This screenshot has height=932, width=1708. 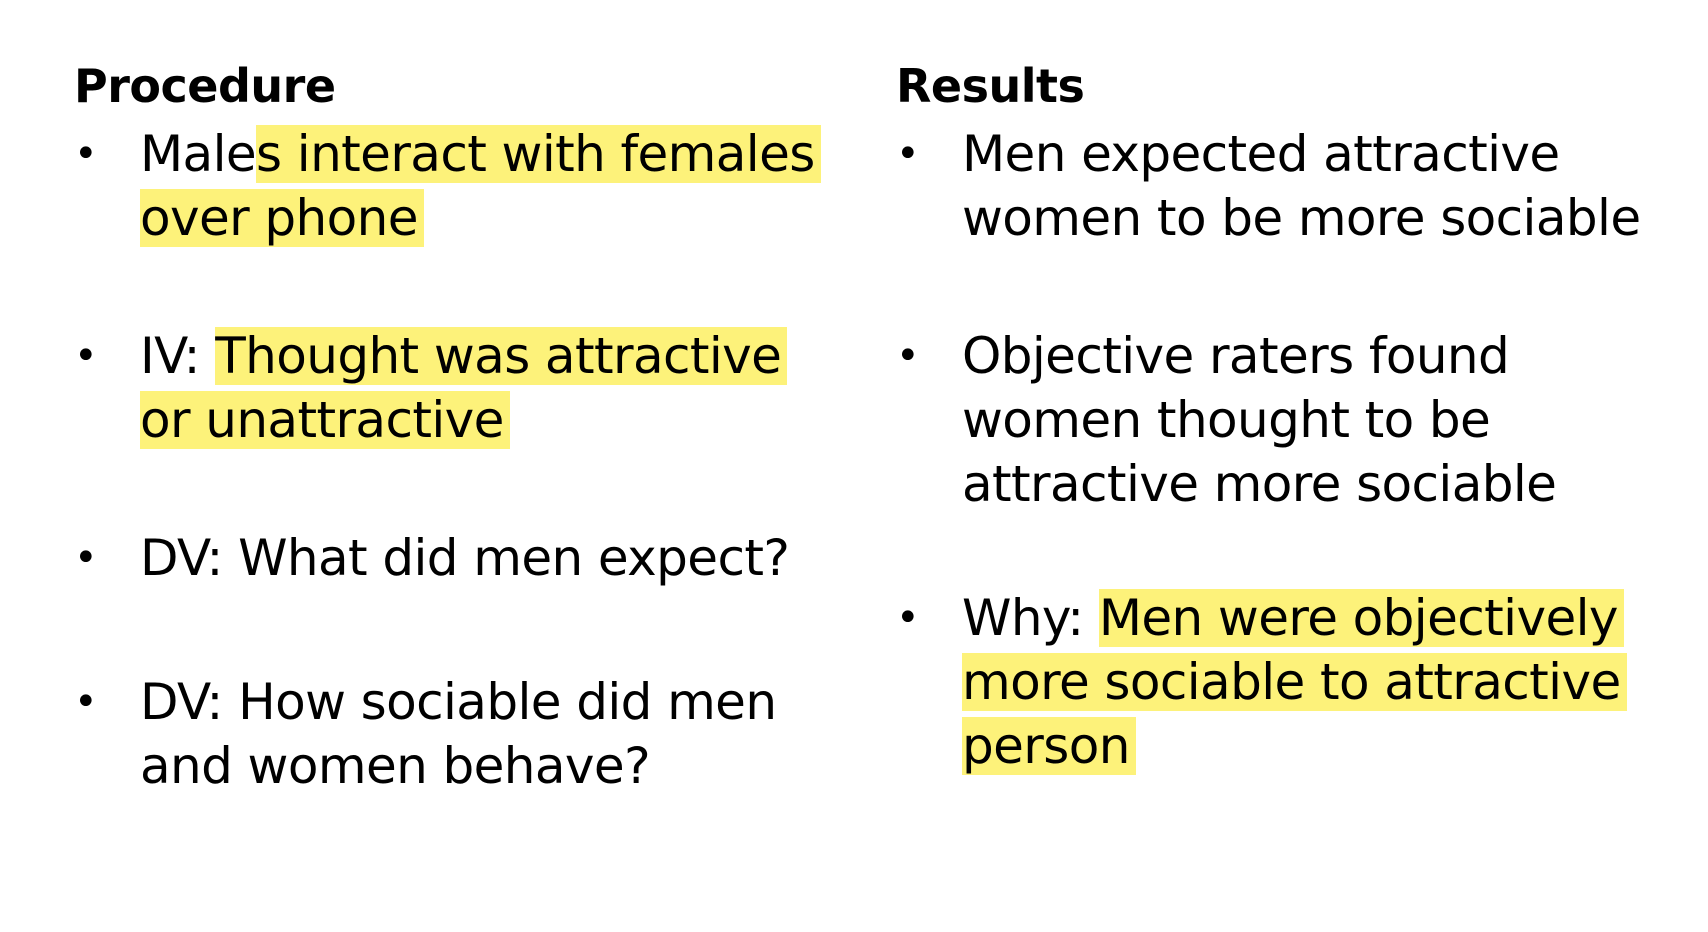 I want to click on results-heading: Results, so click(x=990, y=86).